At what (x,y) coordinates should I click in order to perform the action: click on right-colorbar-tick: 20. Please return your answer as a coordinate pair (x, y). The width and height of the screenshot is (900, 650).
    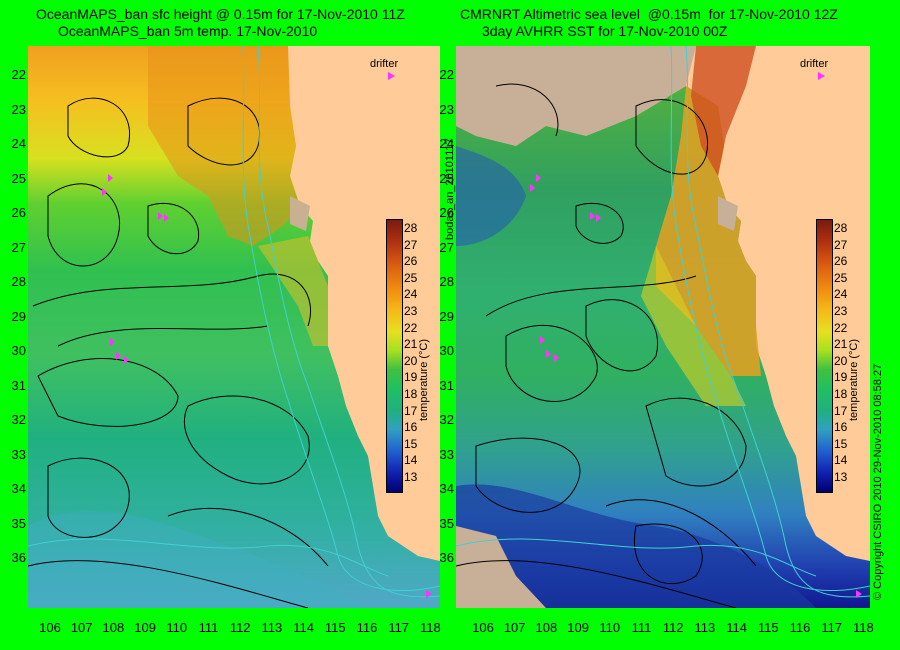
    Looking at the image, I should click on (841, 360).